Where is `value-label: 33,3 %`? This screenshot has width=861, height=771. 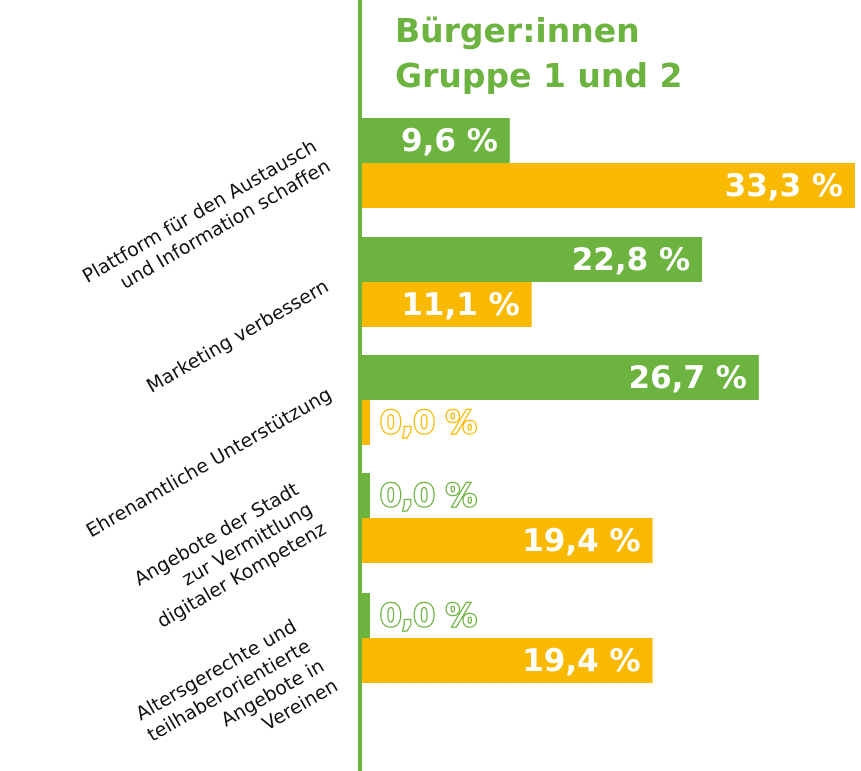 value-label: 33,3 % is located at coordinates (784, 186).